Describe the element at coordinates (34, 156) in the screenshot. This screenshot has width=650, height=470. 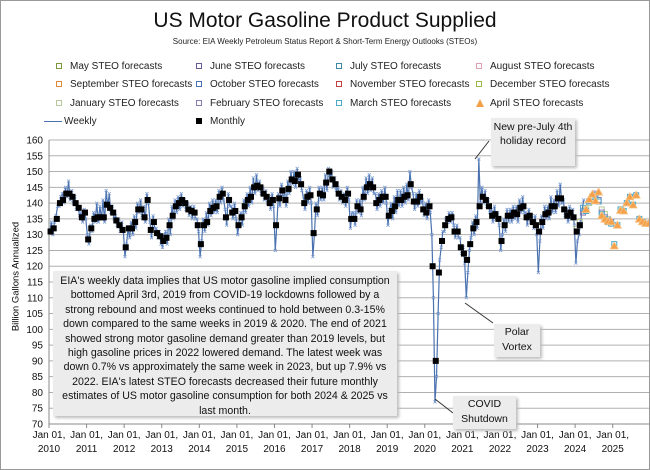
I see `y-tick-label: 155` at that location.